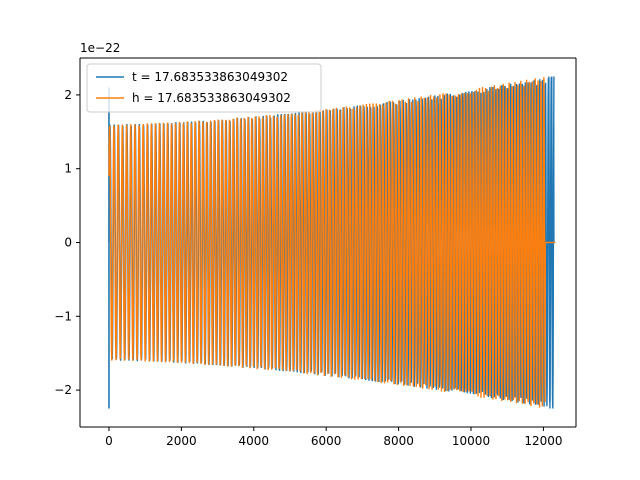 Image resolution: width=640 pixels, height=480 pixels. What do you see at coordinates (63, 390) in the screenshot?
I see `y-tick-label: −2` at bounding box center [63, 390].